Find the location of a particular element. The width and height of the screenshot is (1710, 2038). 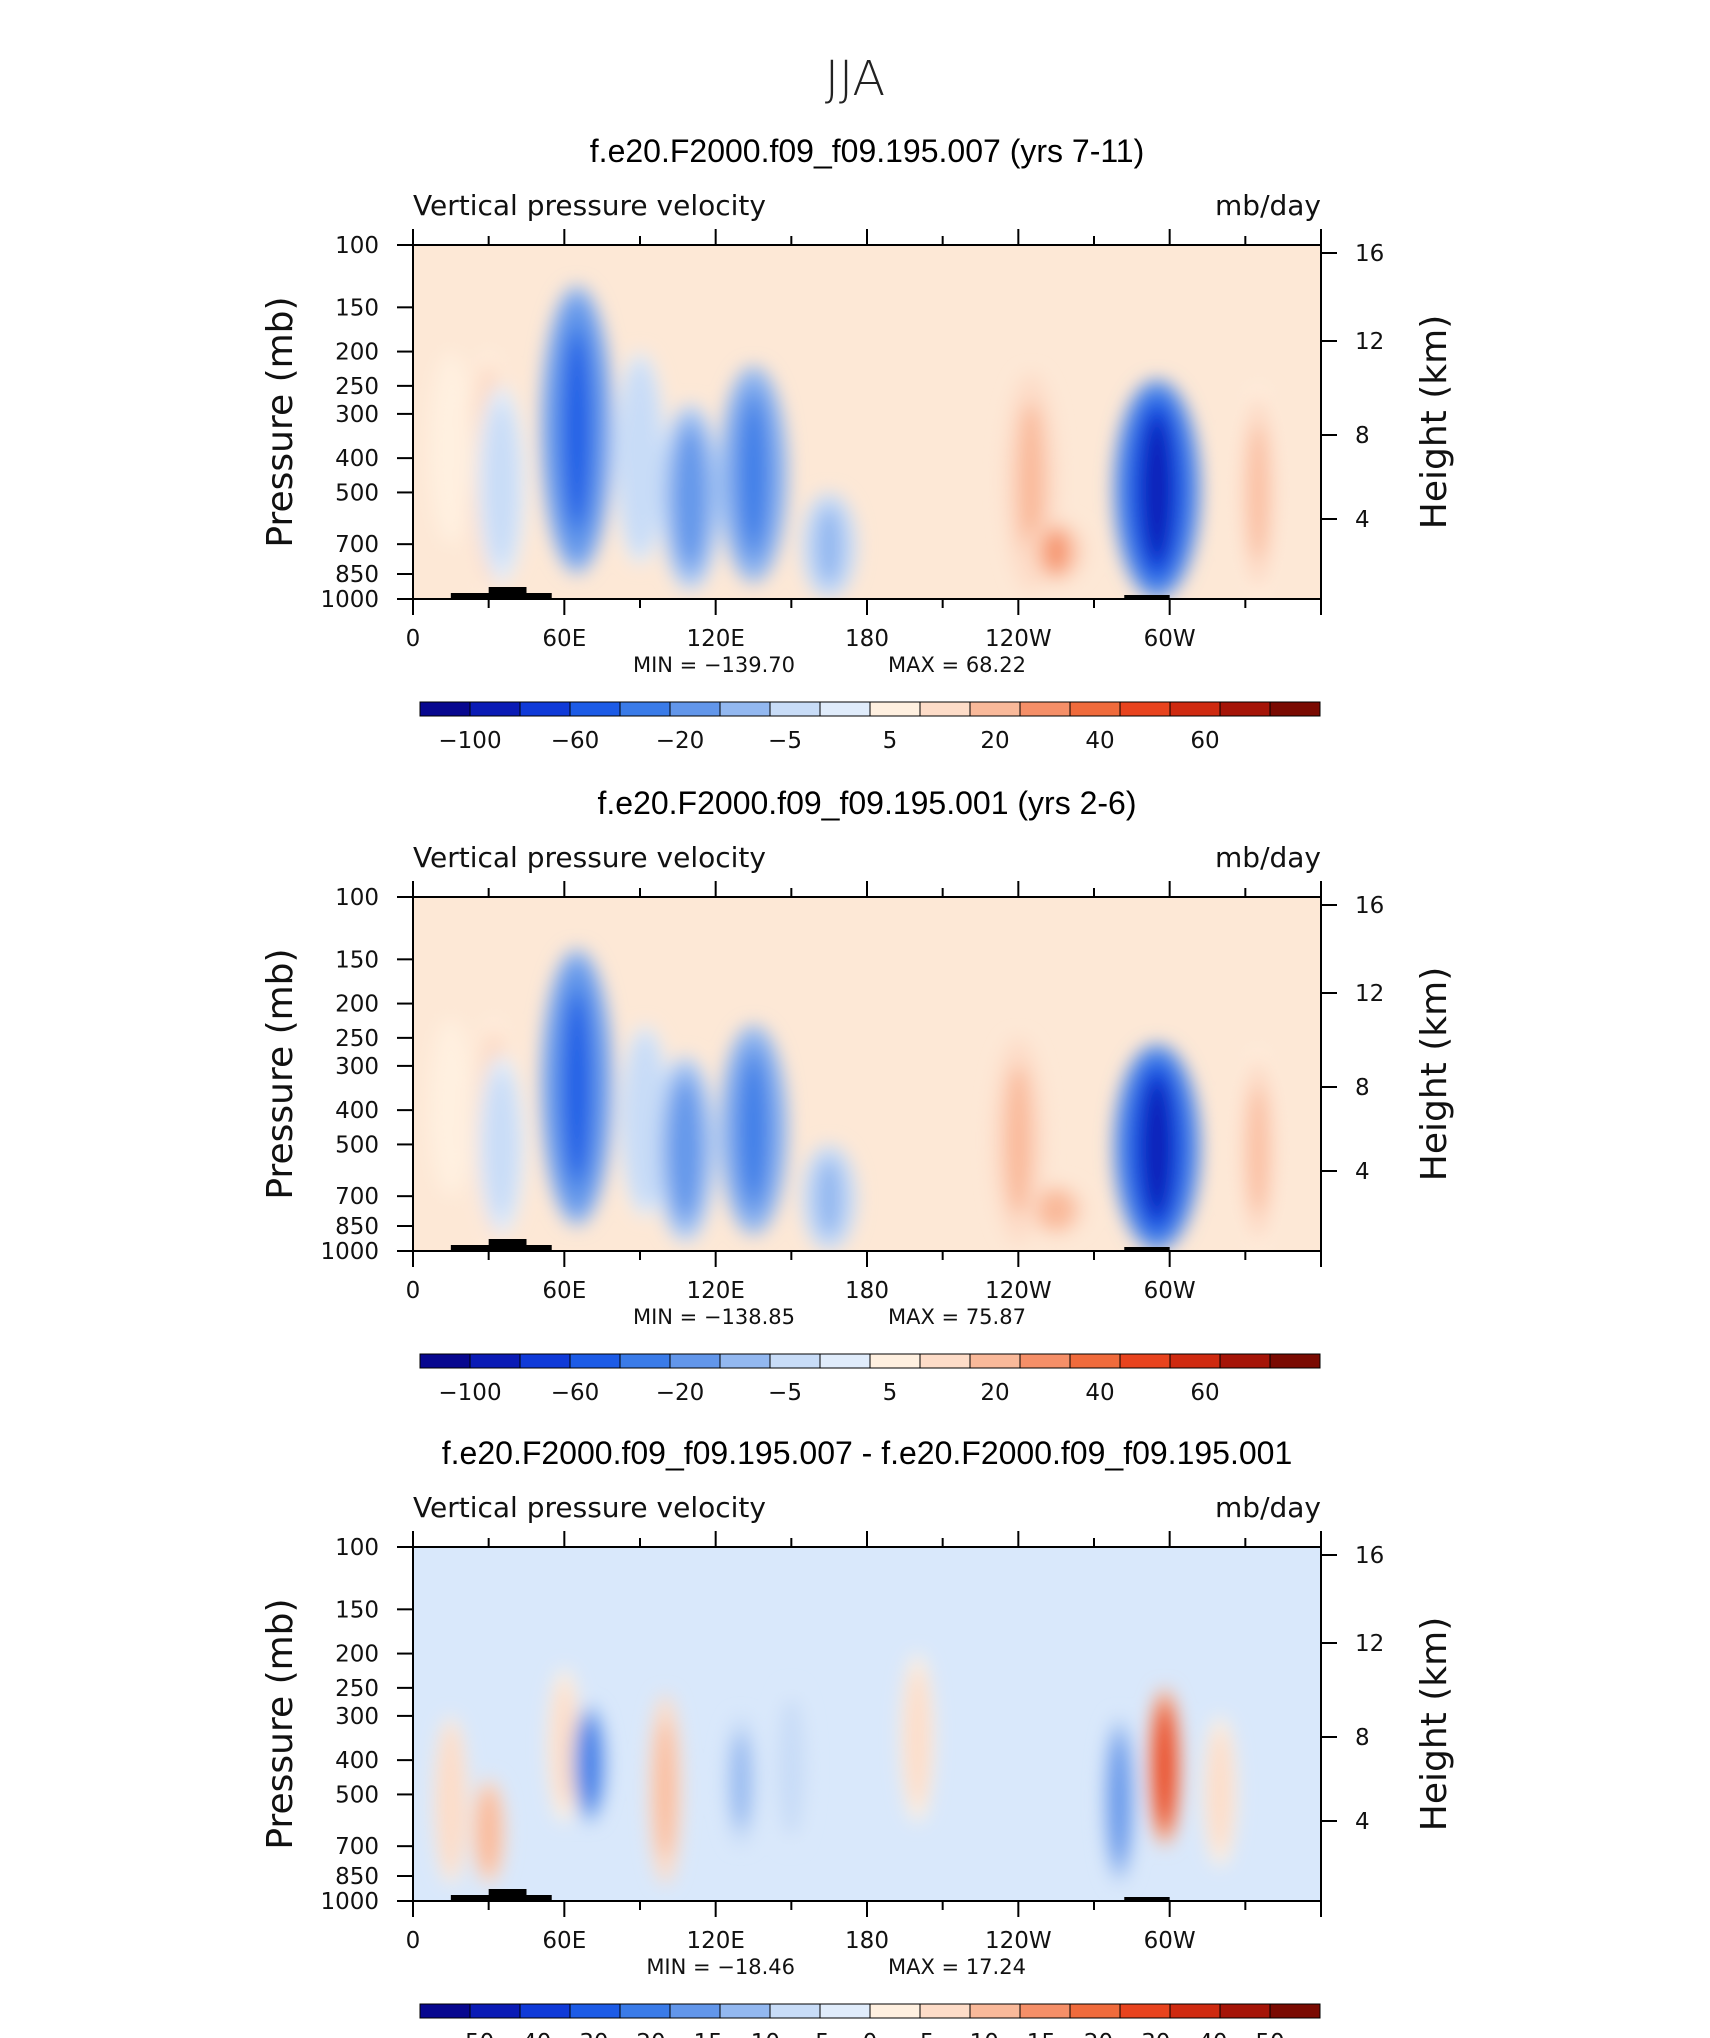

y-tick-label: 300 is located at coordinates (357, 1717).